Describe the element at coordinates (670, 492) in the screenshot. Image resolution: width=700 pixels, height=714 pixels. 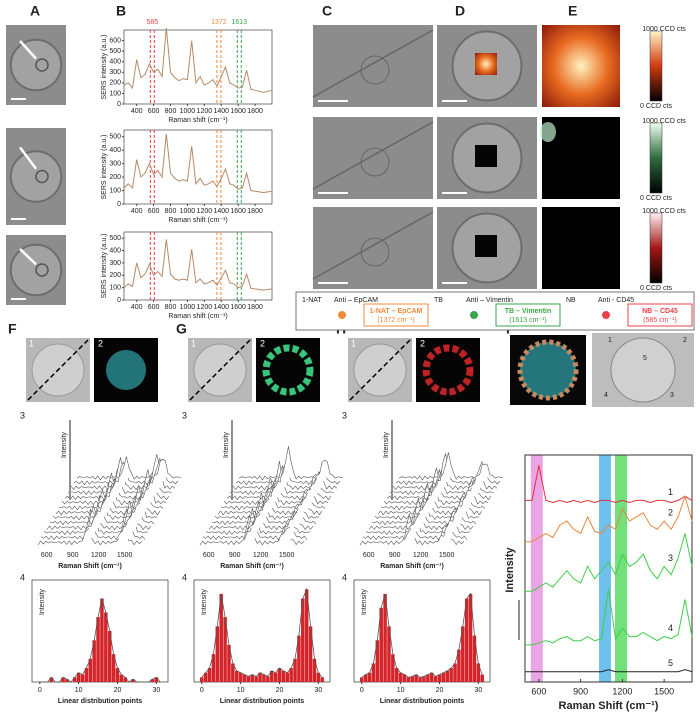
I see `series-label: 1` at that location.